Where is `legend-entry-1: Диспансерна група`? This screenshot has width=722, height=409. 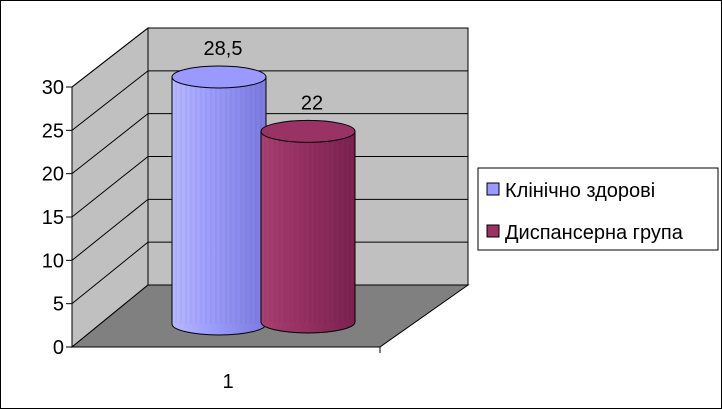 legend-entry-1: Диспансерна група is located at coordinates (594, 233).